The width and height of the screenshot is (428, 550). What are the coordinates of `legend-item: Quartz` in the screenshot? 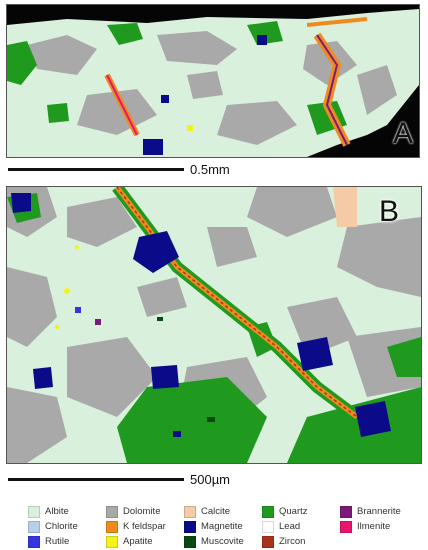 It's located at (301, 511).